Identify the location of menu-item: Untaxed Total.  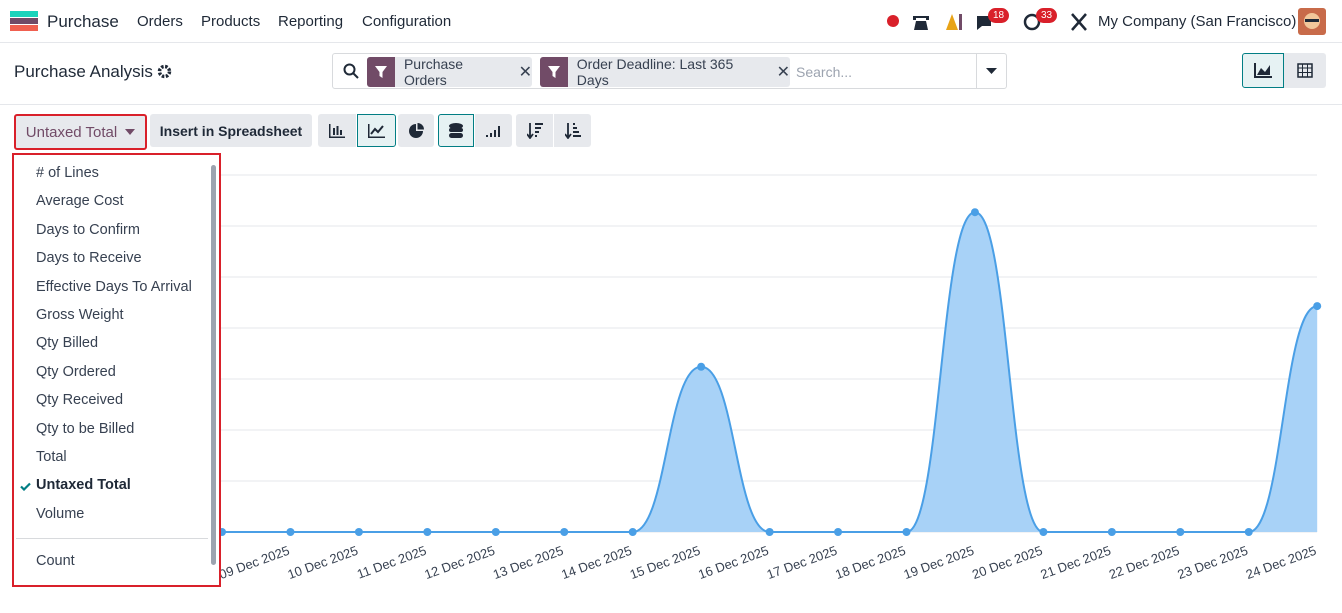
(83, 485).